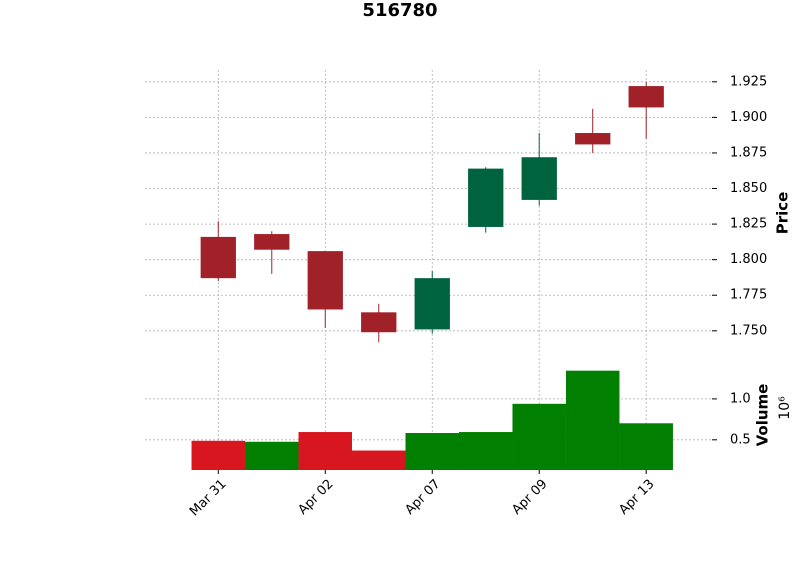 The height and width of the screenshot is (575, 800). Describe the element at coordinates (315, 497) in the screenshot. I see `x-tick-label: Apr 02` at that location.